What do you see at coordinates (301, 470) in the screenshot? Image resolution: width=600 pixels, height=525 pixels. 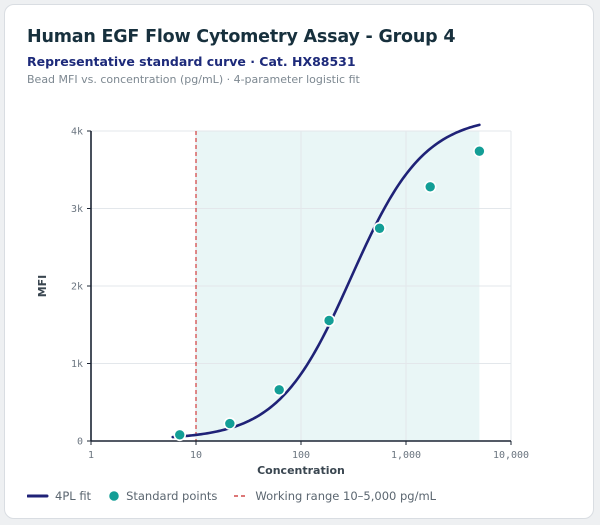 I see `x-axis-title: Concentration` at bounding box center [301, 470].